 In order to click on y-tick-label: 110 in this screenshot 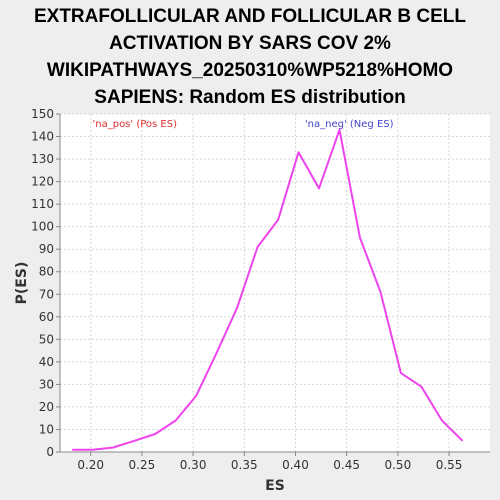, I will do `click(42, 204)`.